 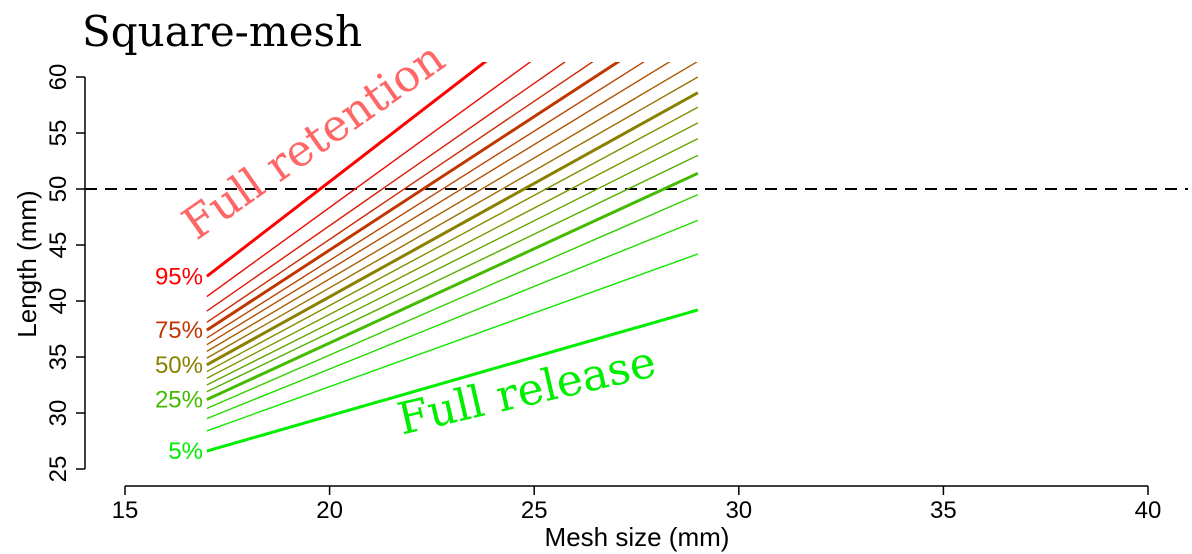 What do you see at coordinates (179, 276) in the screenshot?
I see `level-label-95: 95%` at bounding box center [179, 276].